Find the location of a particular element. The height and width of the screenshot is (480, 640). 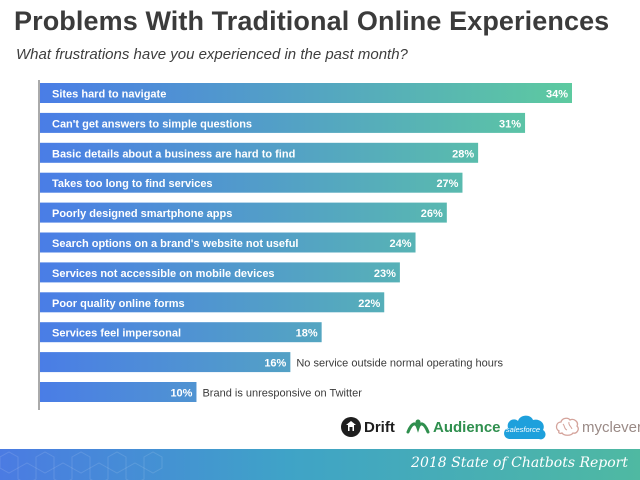

category-label-4: Poorly designed smartphone apps is located at coordinates (142, 214).